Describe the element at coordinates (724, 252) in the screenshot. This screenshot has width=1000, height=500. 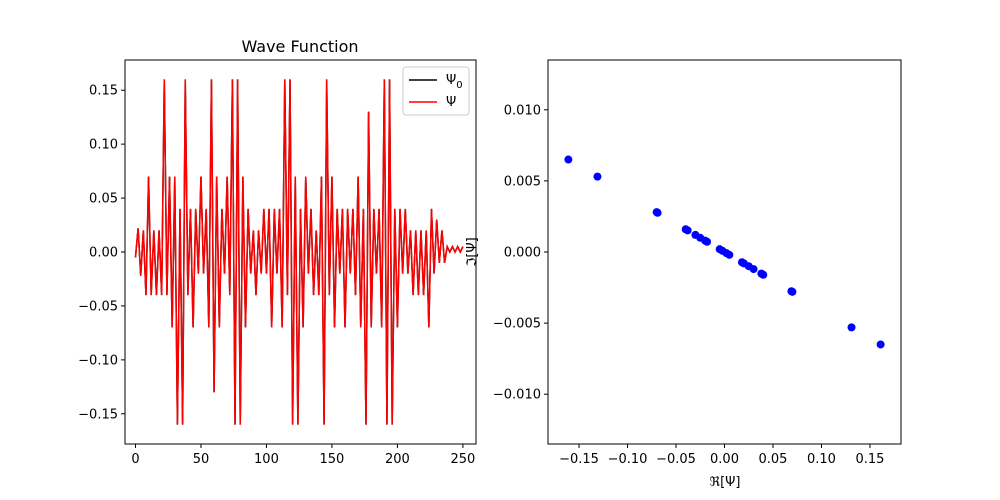
I see `right-plot-area` at that location.